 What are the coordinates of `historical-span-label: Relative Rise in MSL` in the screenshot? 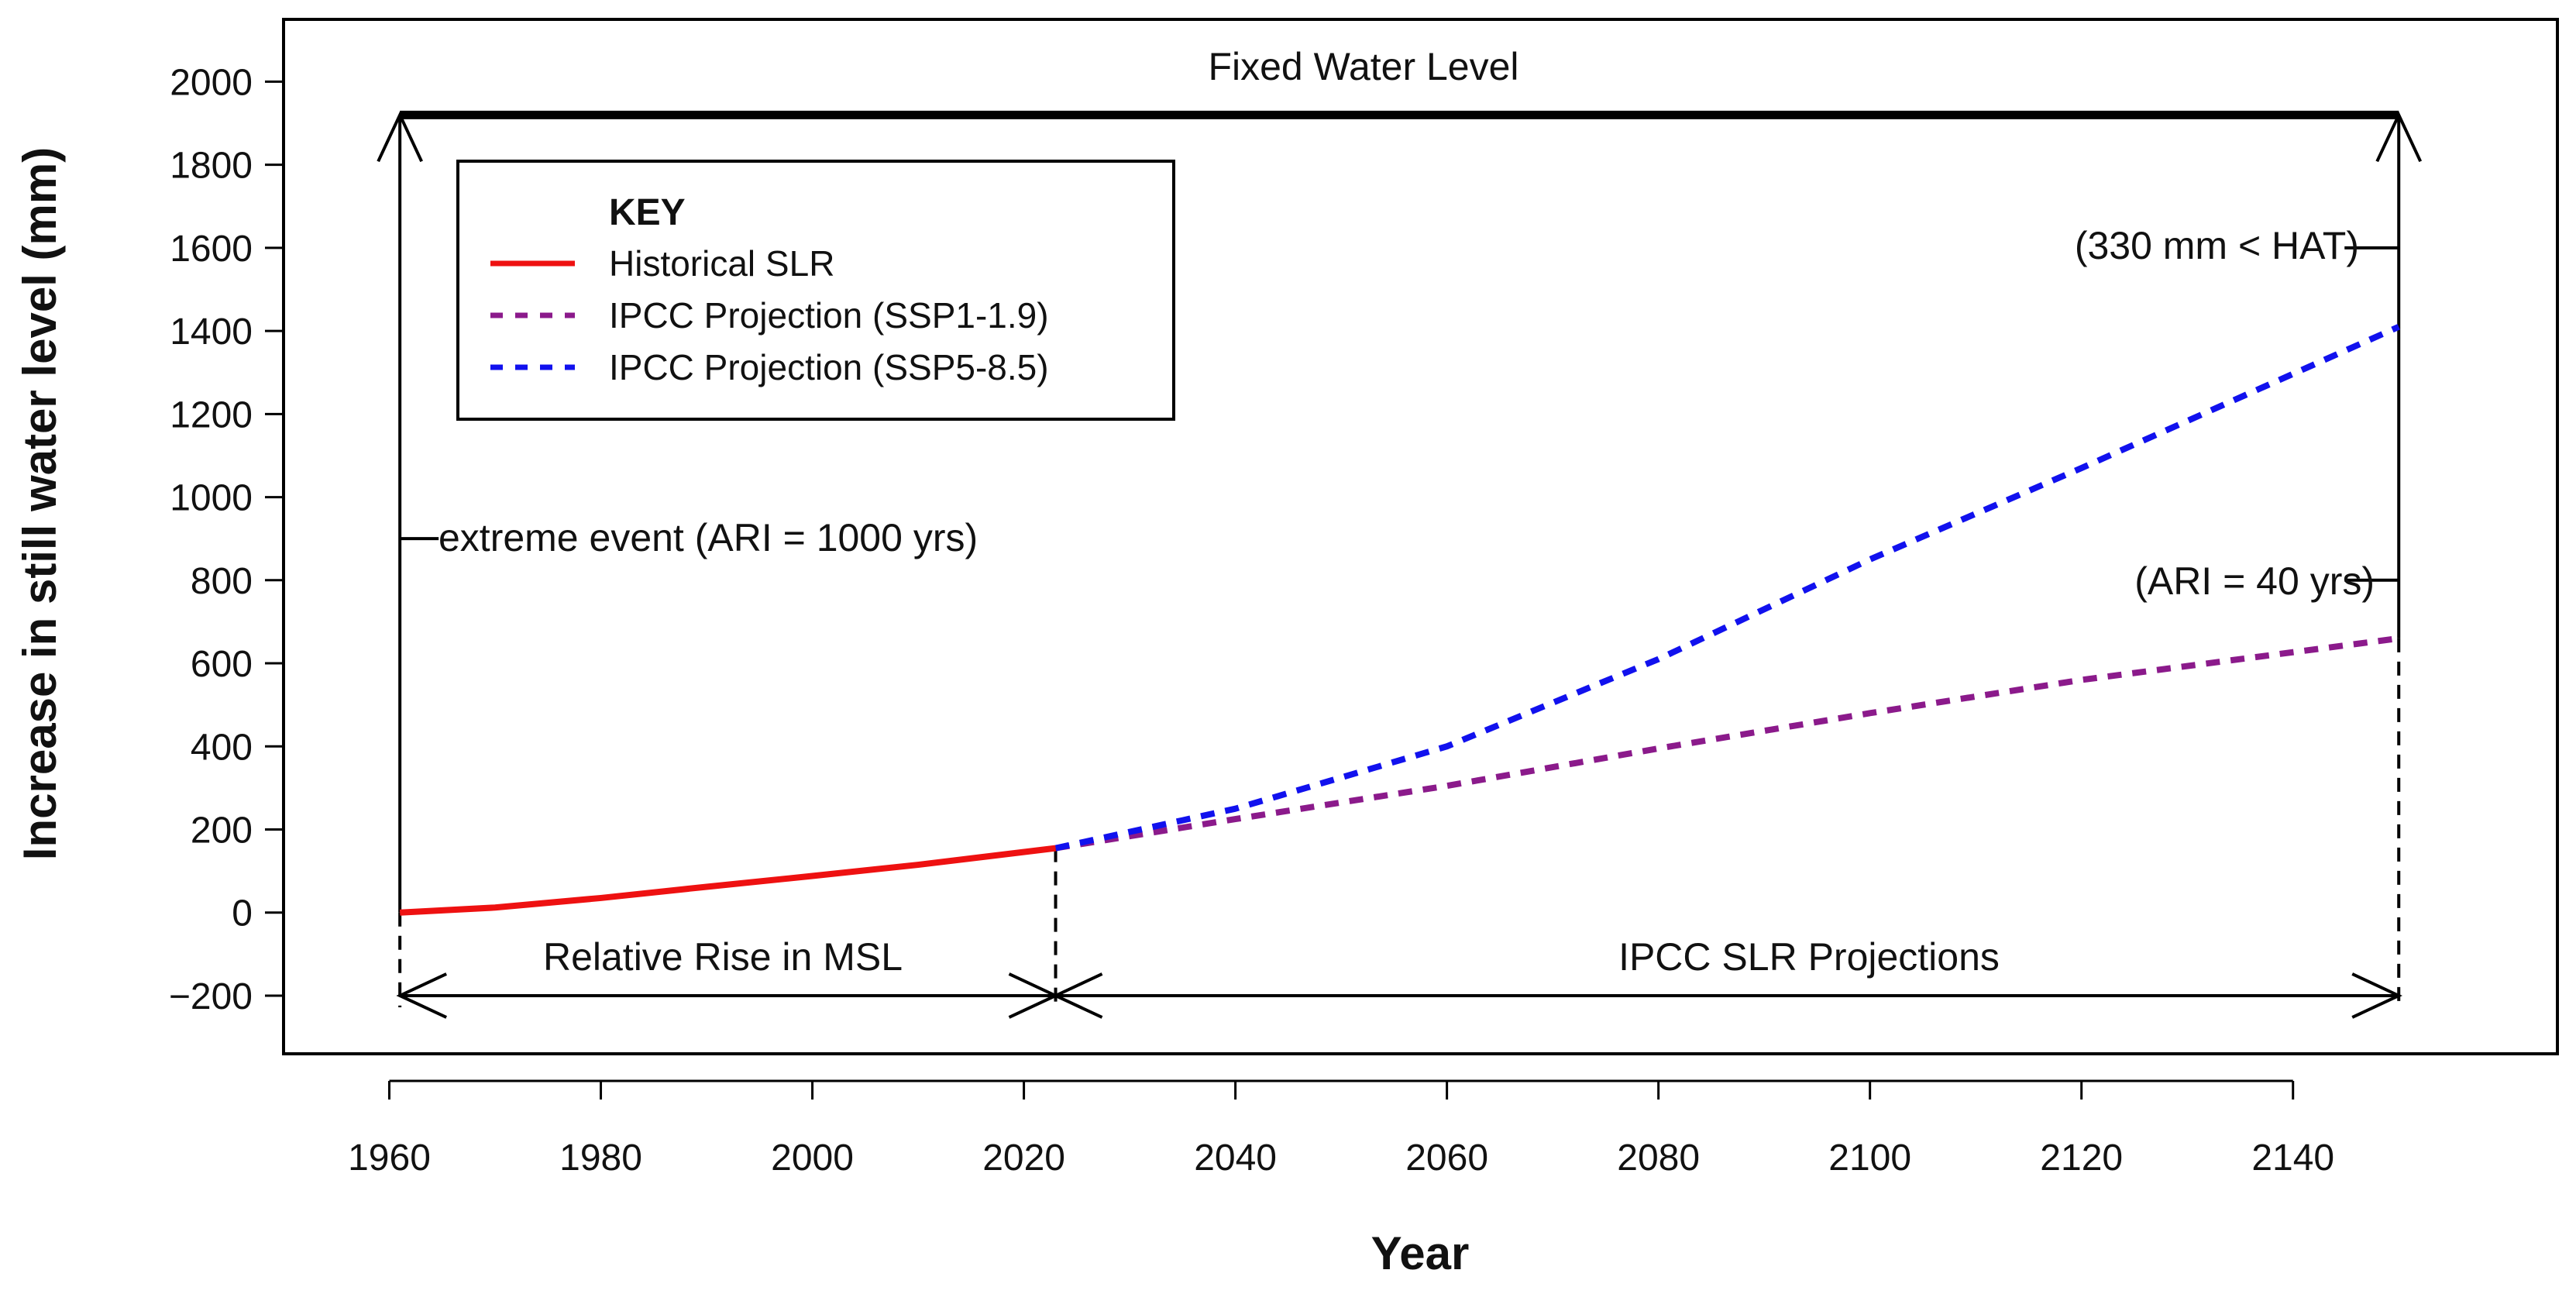 It's located at (723, 957).